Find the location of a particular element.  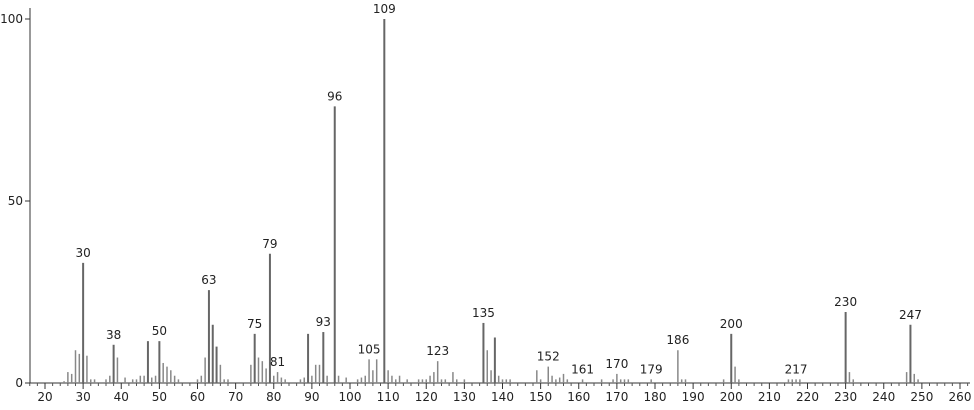

x-tick-label: 70 is located at coordinates (235, 397).